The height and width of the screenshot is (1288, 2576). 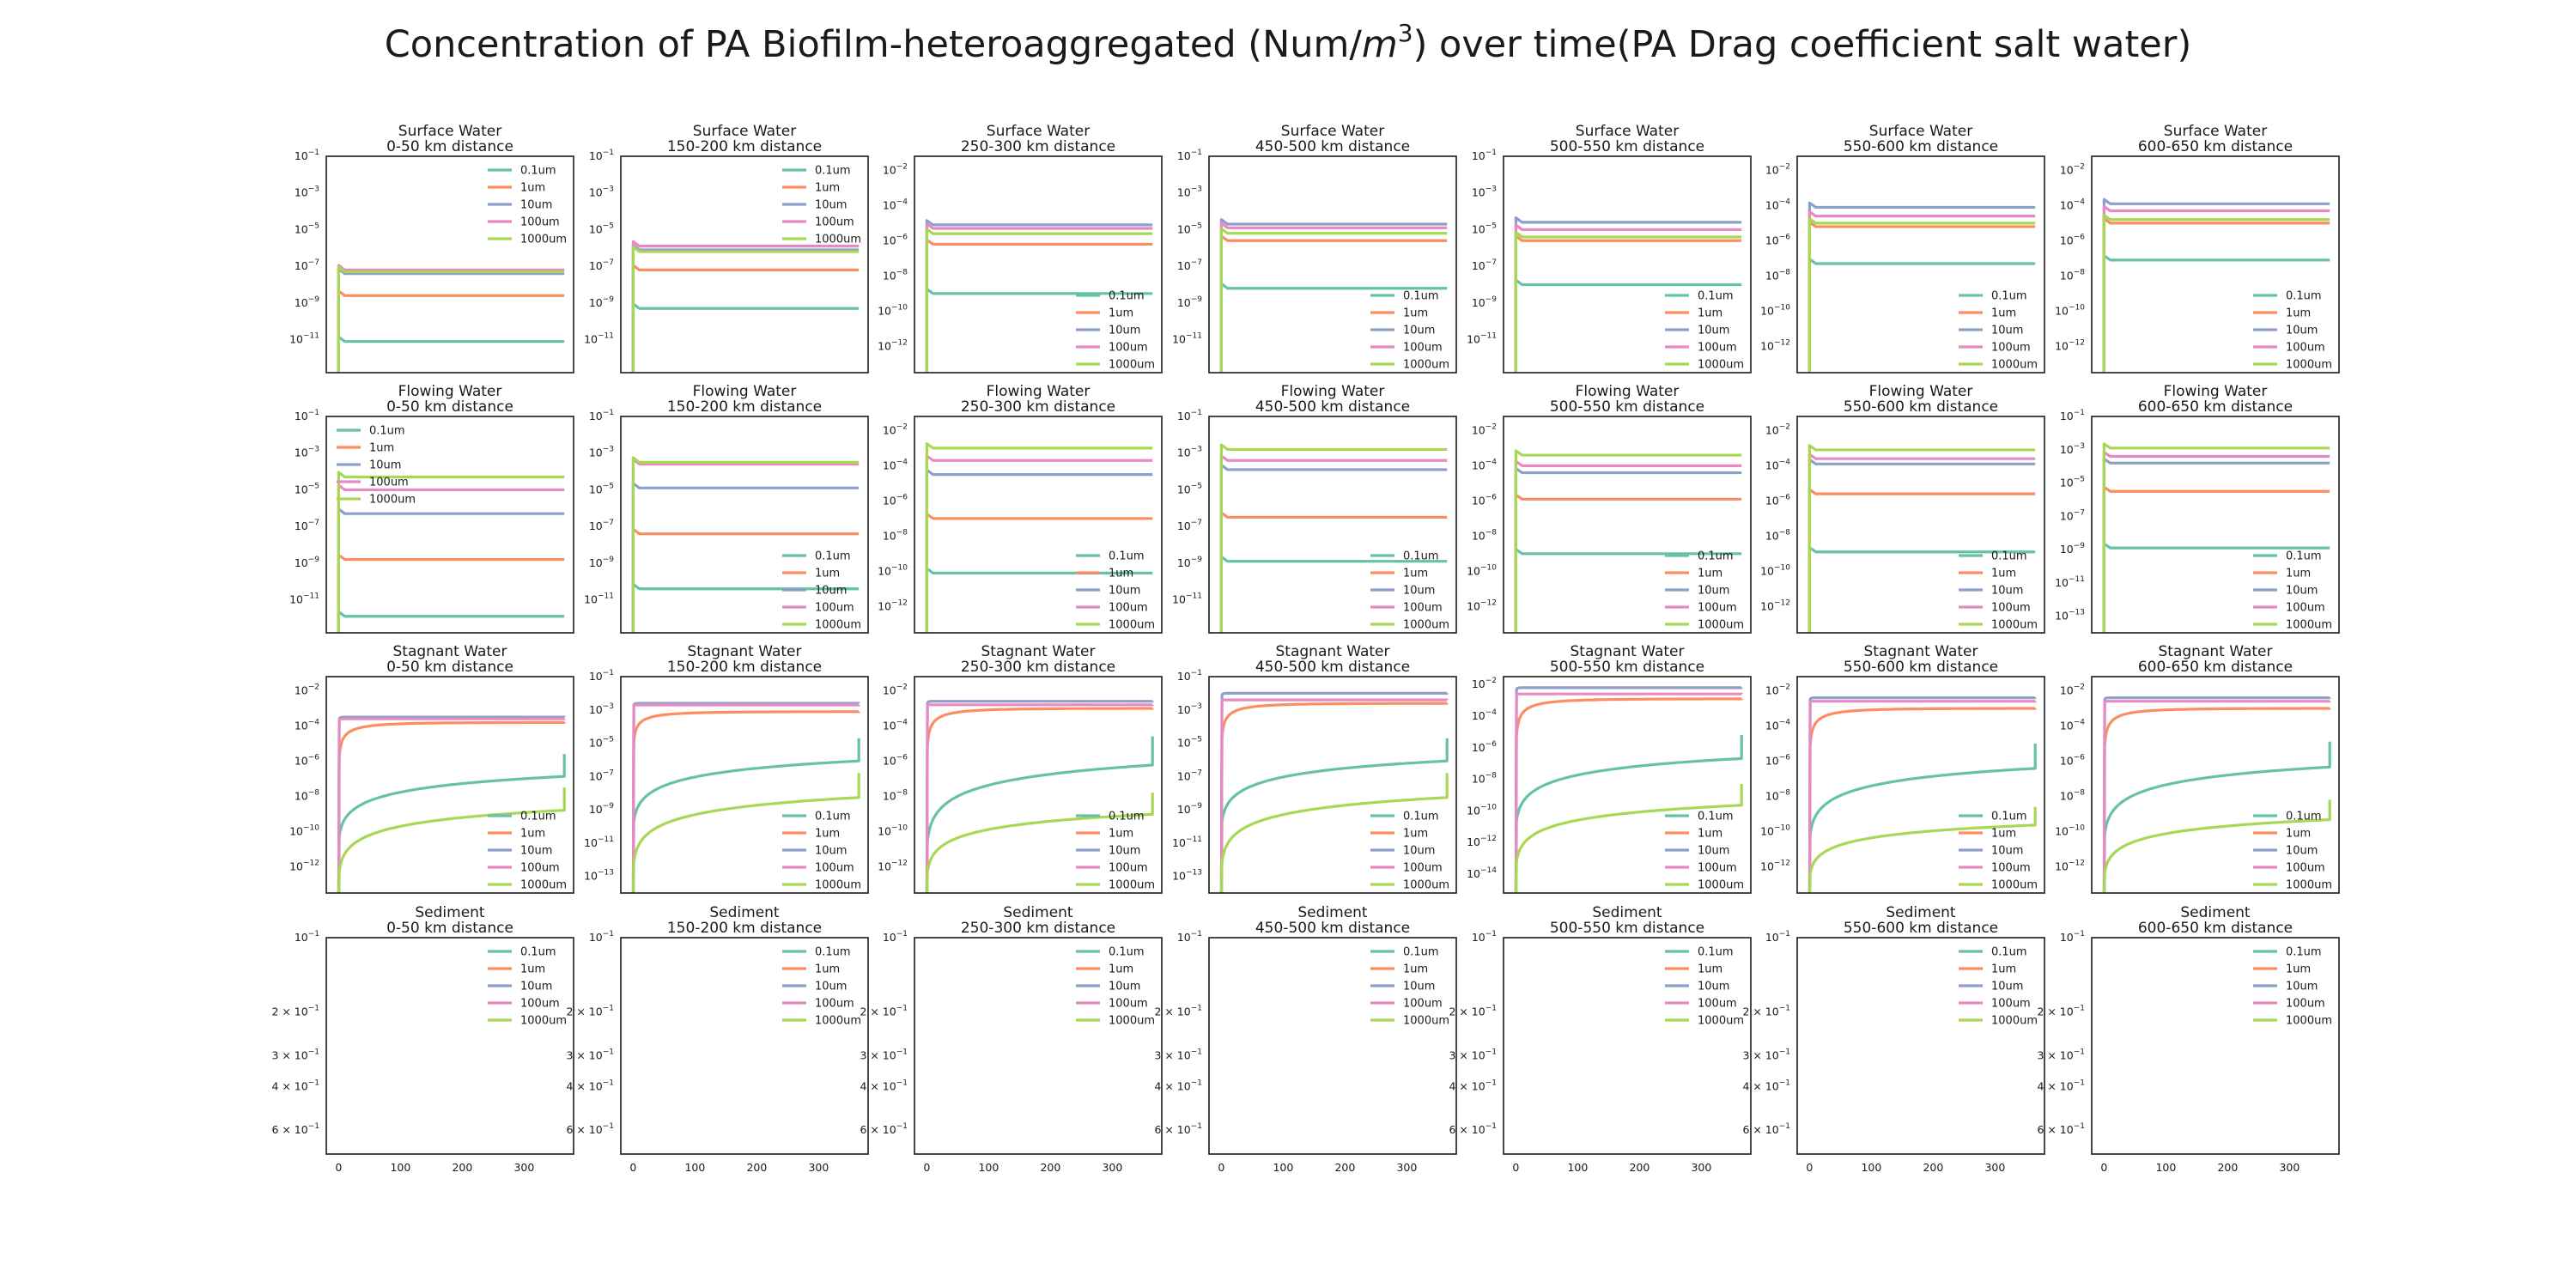 What do you see at coordinates (2289, 1167) in the screenshot?
I see `x-tick-label: 300` at bounding box center [2289, 1167].